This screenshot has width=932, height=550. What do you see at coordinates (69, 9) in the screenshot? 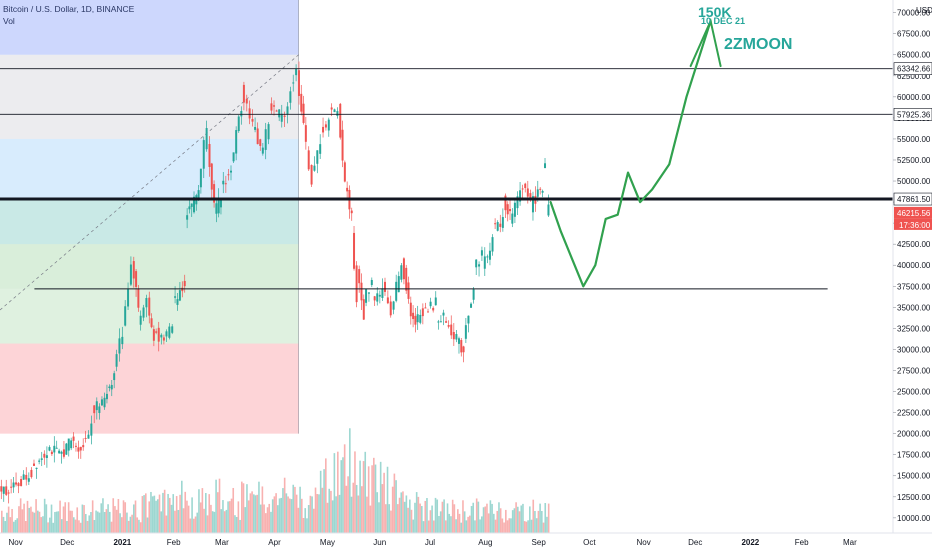
I see `symbol-title: Bitcoin / U.S. Dollar, 1D, BINANCE` at bounding box center [69, 9].